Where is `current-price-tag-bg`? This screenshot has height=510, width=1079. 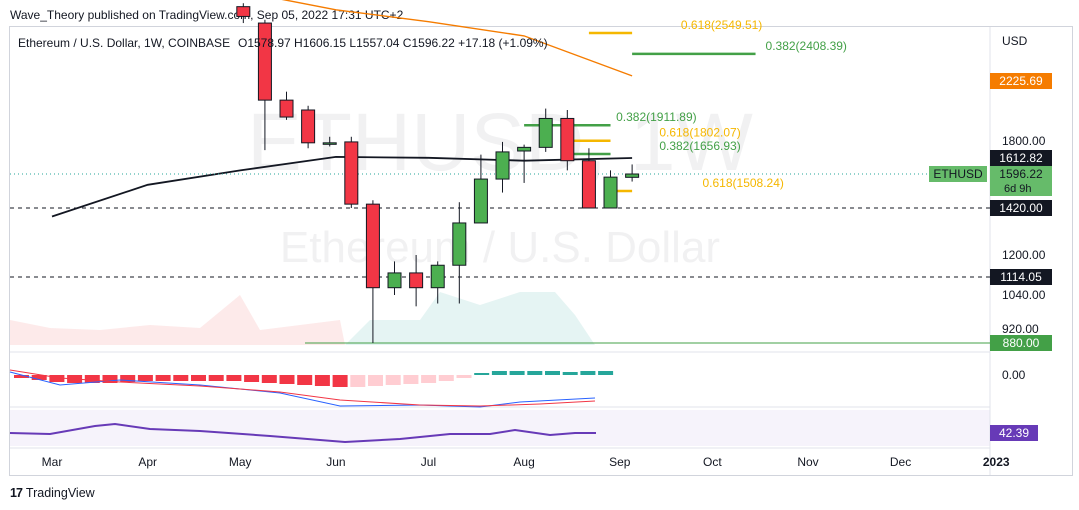 current-price-tag-bg is located at coordinates (1021, 181).